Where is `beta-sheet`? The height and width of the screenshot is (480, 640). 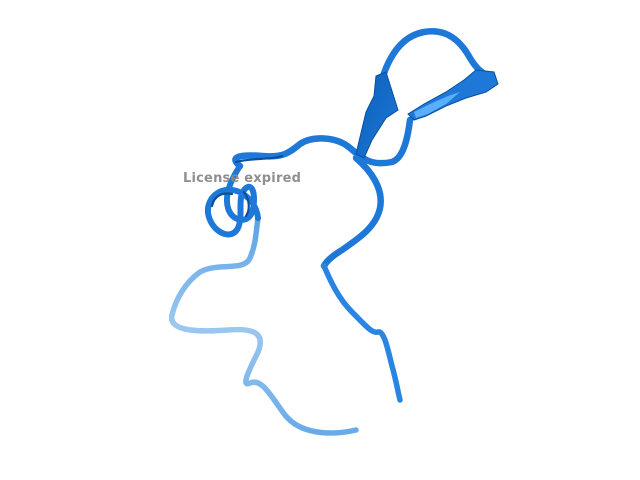 beta-sheet is located at coordinates (427, 114).